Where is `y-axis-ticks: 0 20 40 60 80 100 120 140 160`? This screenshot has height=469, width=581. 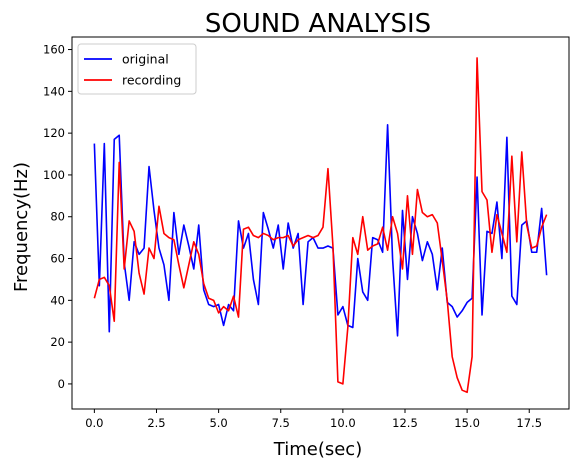
y-axis-ticks: 0 20 40 60 80 100 120 140 160 is located at coordinates (57, 217).